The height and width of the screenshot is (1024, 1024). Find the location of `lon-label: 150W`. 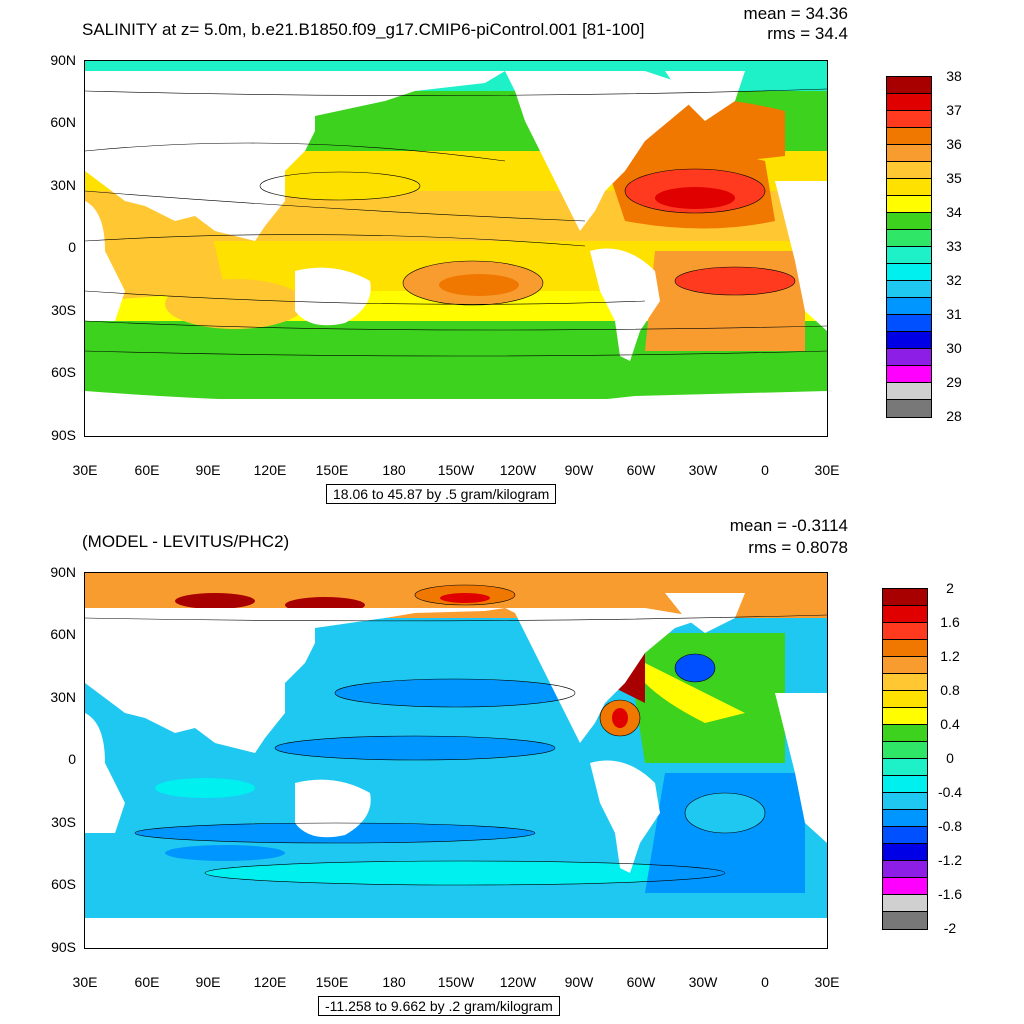

lon-label: 150W is located at coordinates (456, 982).